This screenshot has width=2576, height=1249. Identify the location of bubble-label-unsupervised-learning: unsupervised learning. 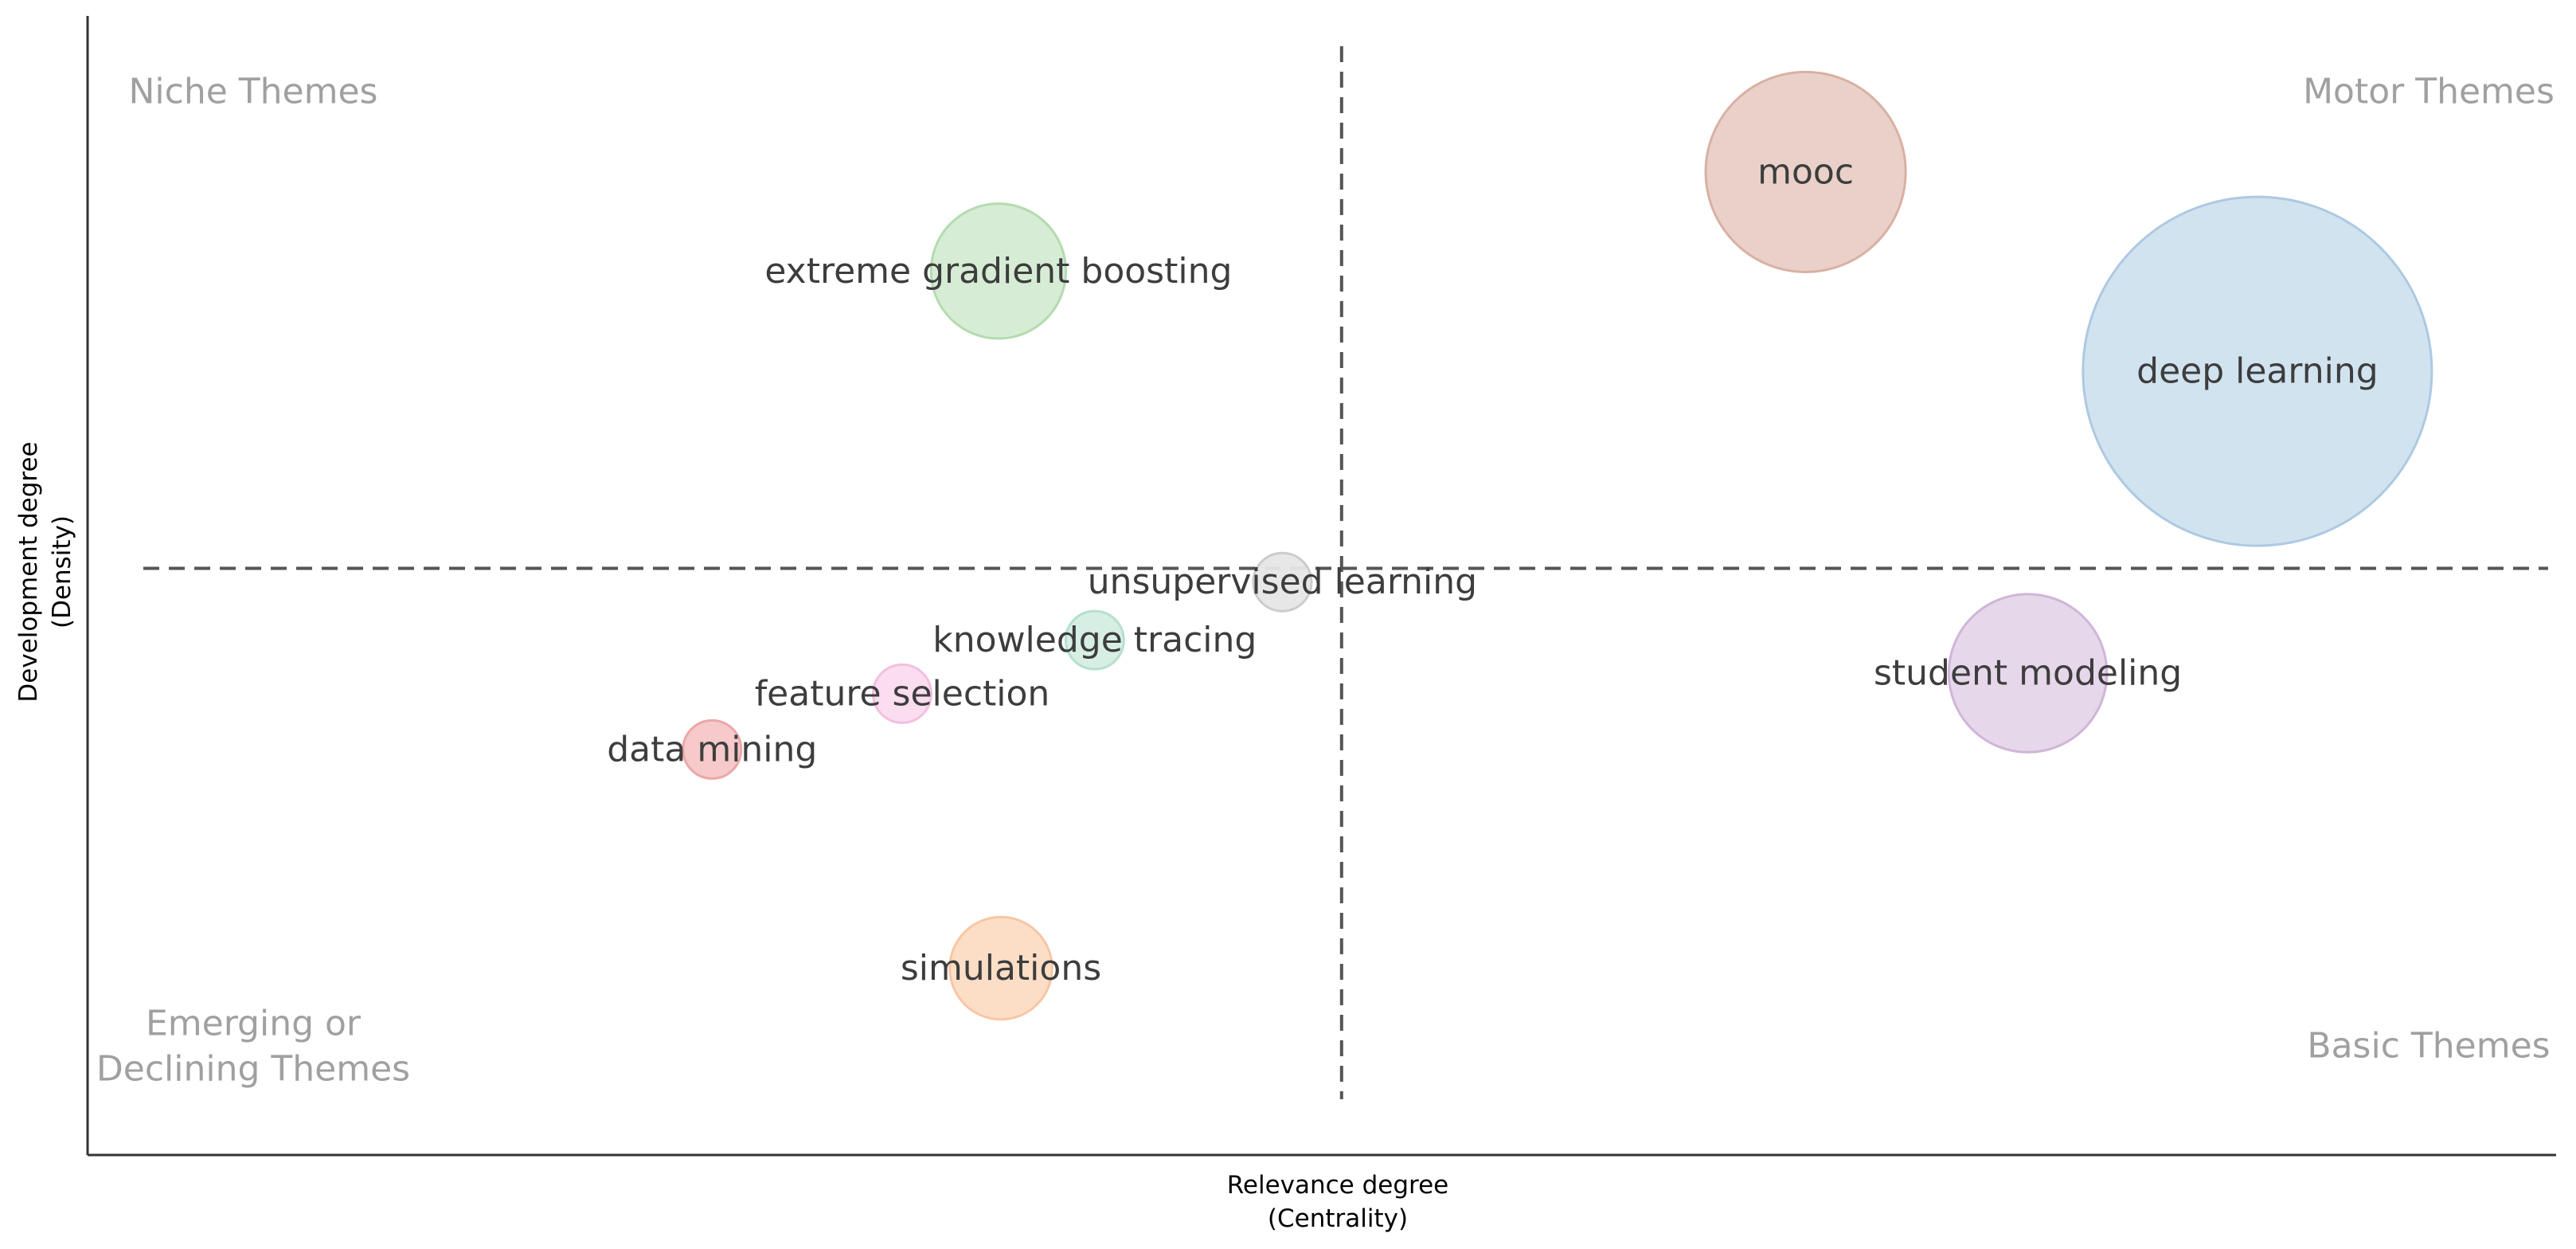
(1283, 582).